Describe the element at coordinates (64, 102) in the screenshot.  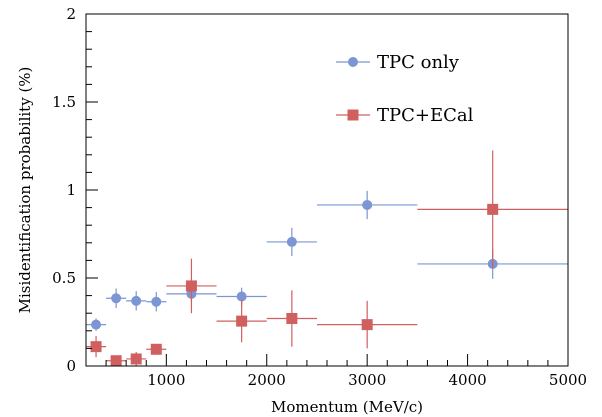
I see `y-tick-label: 1.5` at that location.